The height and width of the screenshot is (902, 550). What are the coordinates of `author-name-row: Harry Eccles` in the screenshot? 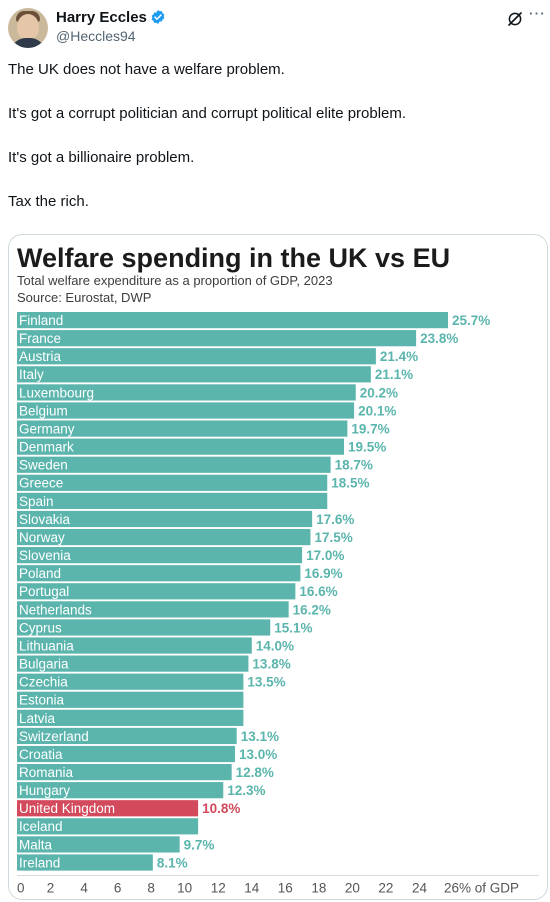 It's located at (111, 17).